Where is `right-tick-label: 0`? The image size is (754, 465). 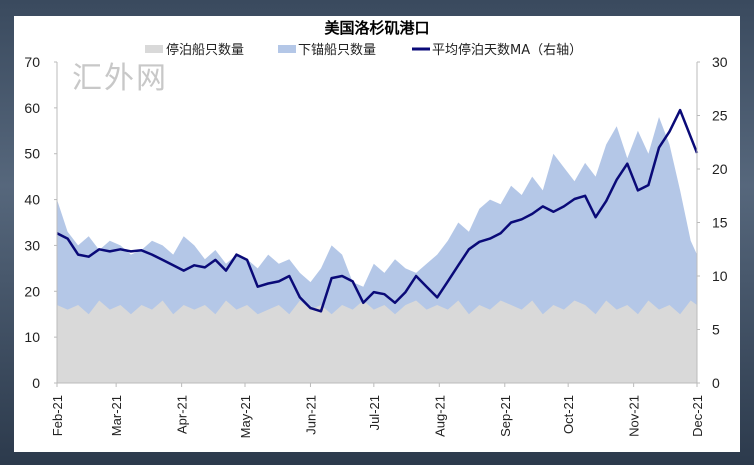 right-tick-label: 0 is located at coordinates (716, 383).